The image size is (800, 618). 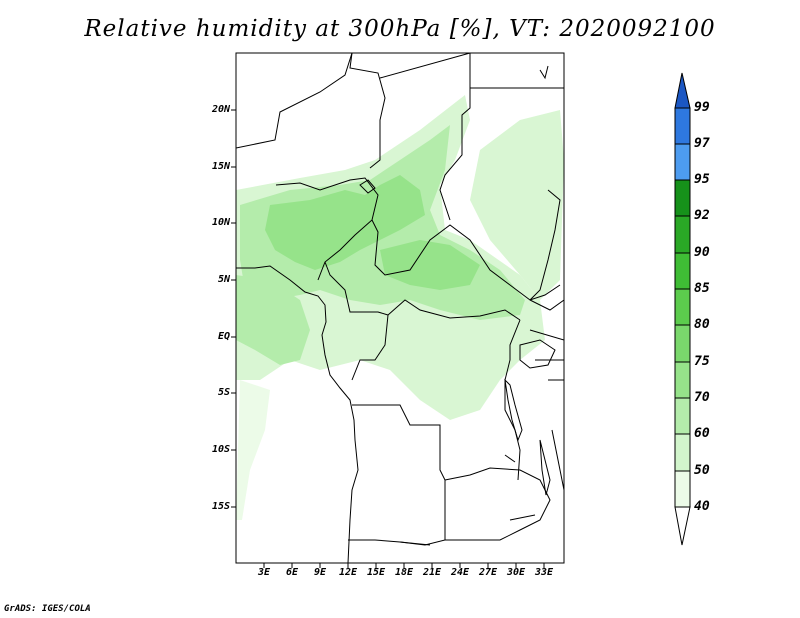 What do you see at coordinates (220, 222) in the screenshot?
I see `lat-label-10n: 10N` at bounding box center [220, 222].